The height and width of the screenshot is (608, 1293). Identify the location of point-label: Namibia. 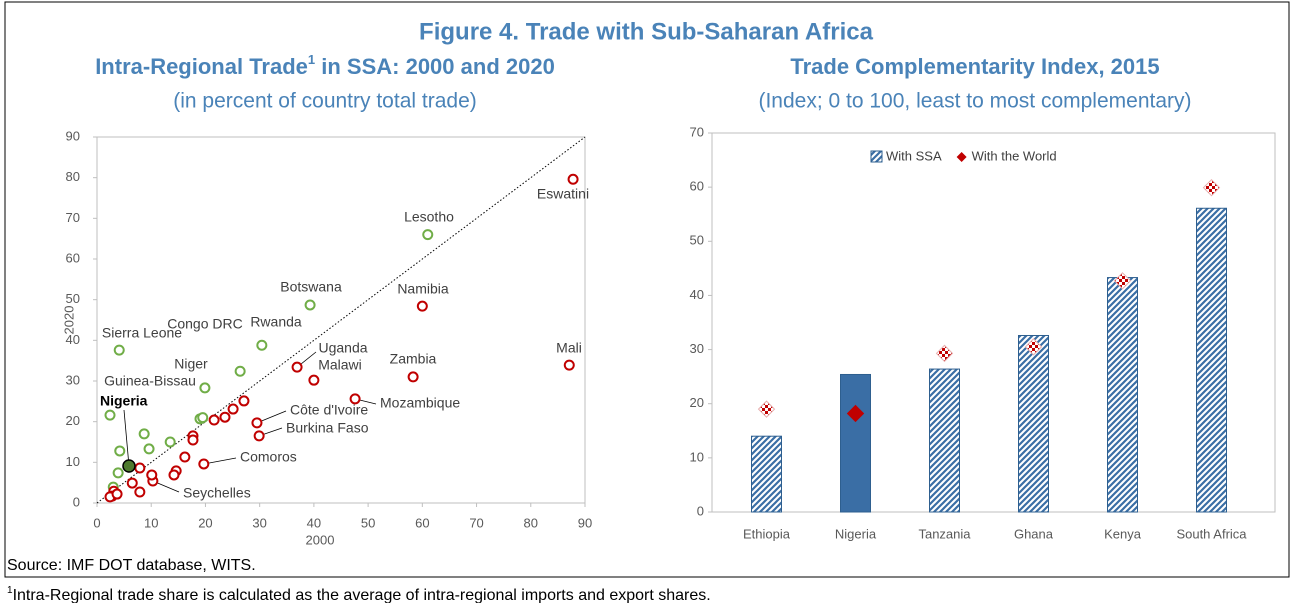
(423, 289).